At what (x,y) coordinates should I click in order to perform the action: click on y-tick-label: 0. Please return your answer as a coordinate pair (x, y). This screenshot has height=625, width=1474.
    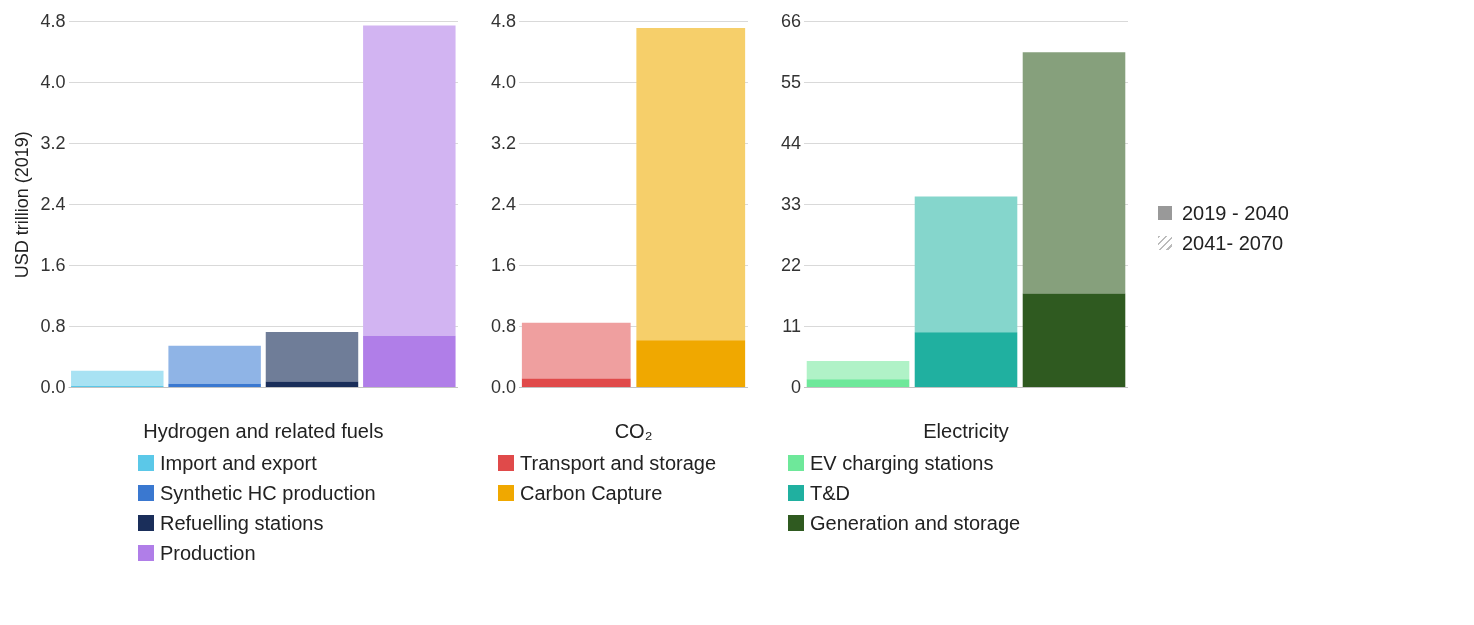
    Looking at the image, I should click on (796, 386).